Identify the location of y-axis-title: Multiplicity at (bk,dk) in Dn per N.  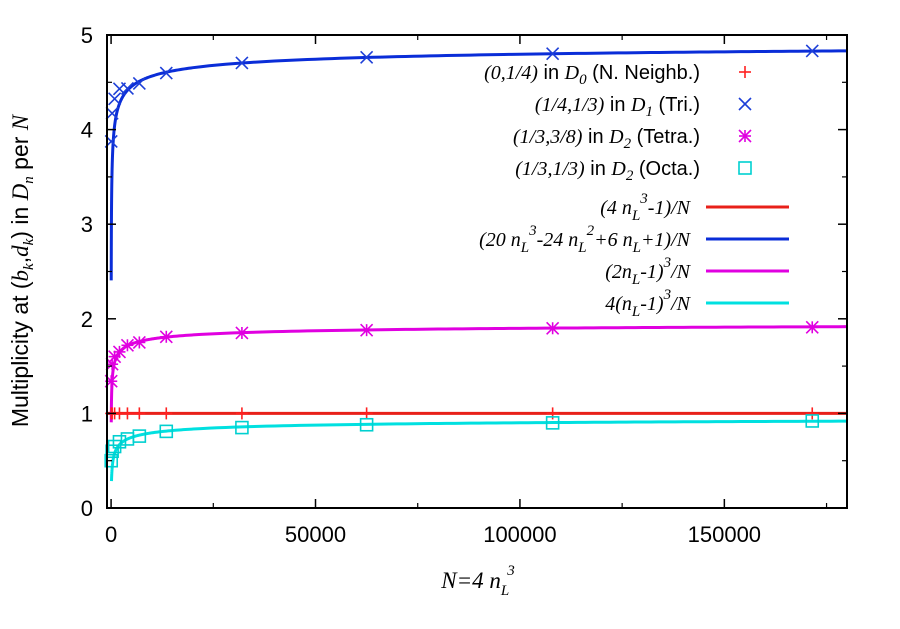
(22, 270).